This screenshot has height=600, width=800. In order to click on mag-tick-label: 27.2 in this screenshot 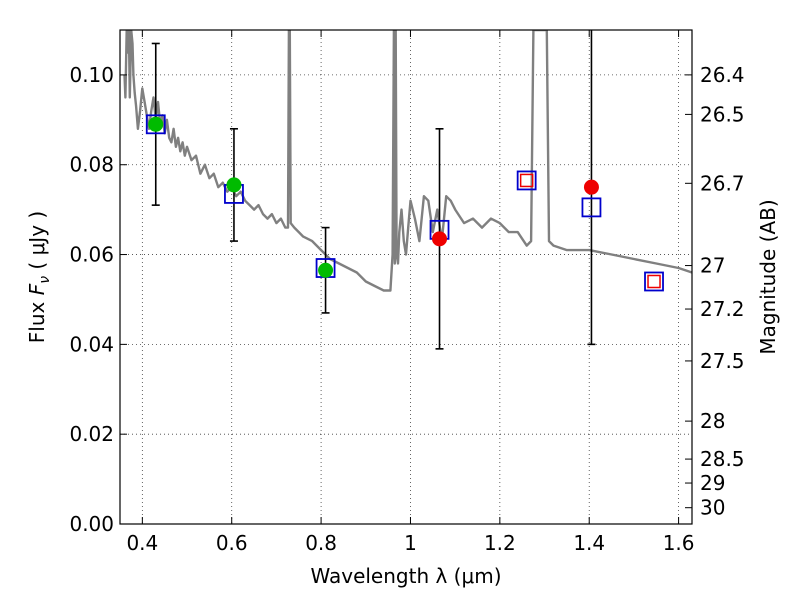, I will do `click(722, 309)`.